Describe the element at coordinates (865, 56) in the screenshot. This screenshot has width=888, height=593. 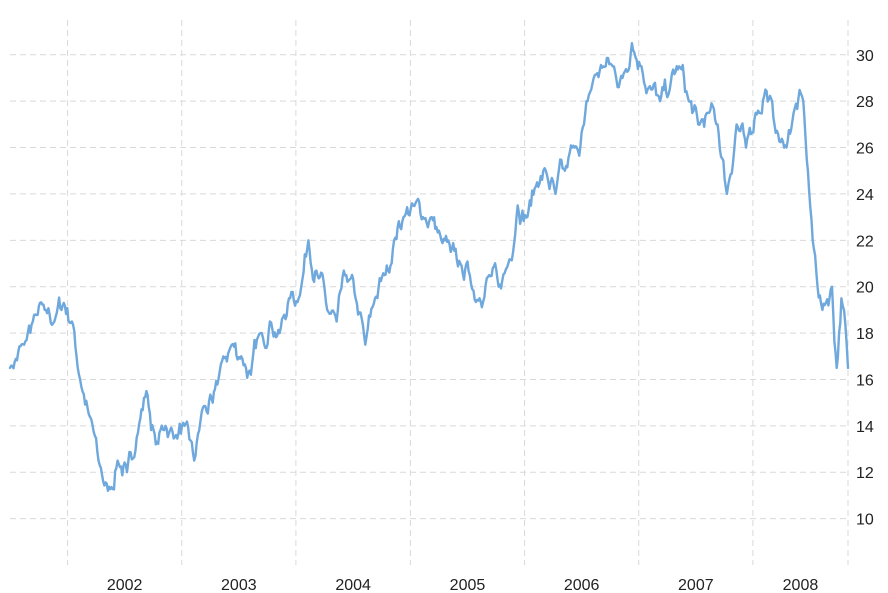
I see `y-tick-label: 30` at that location.